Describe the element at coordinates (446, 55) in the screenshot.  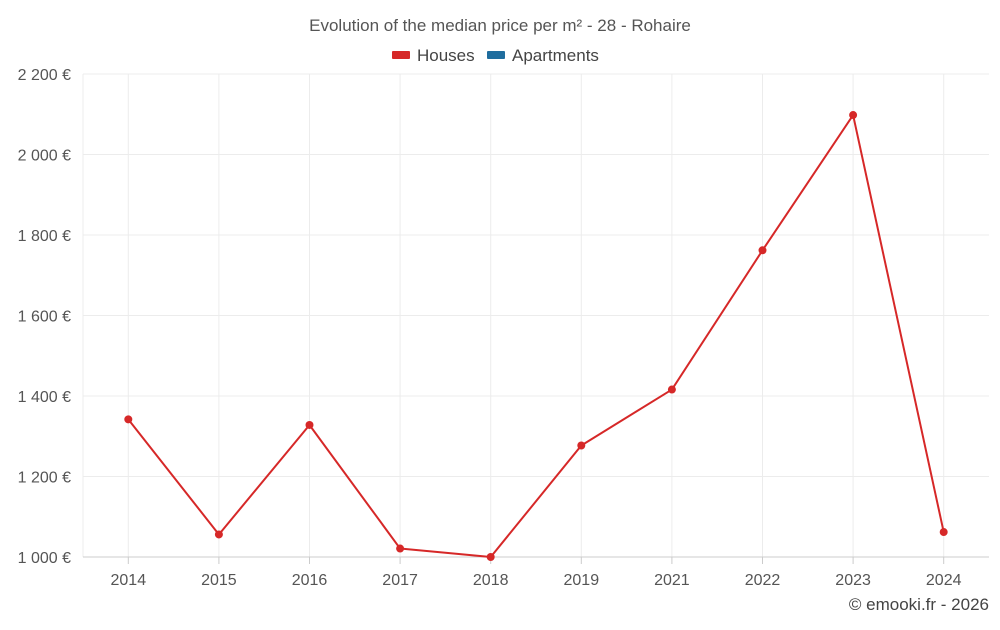
I see `legend-label-houses: Houses` at that location.